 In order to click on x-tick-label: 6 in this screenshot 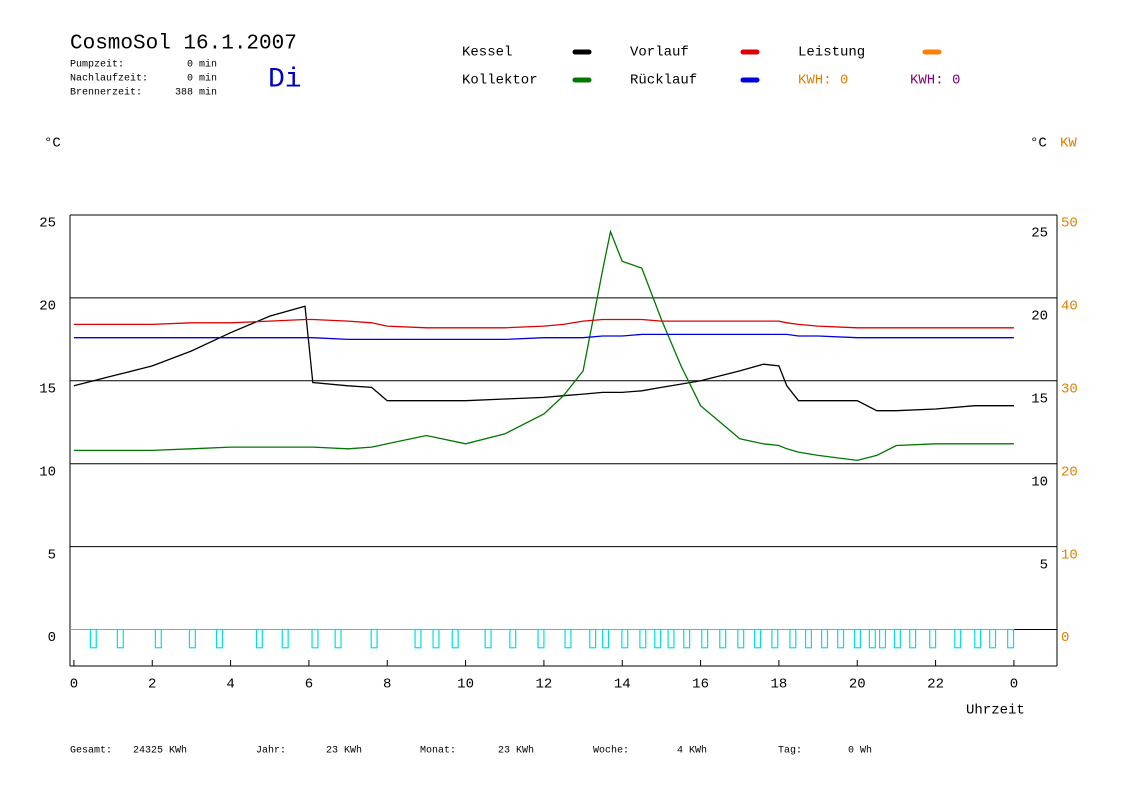, I will do `click(309, 685)`.